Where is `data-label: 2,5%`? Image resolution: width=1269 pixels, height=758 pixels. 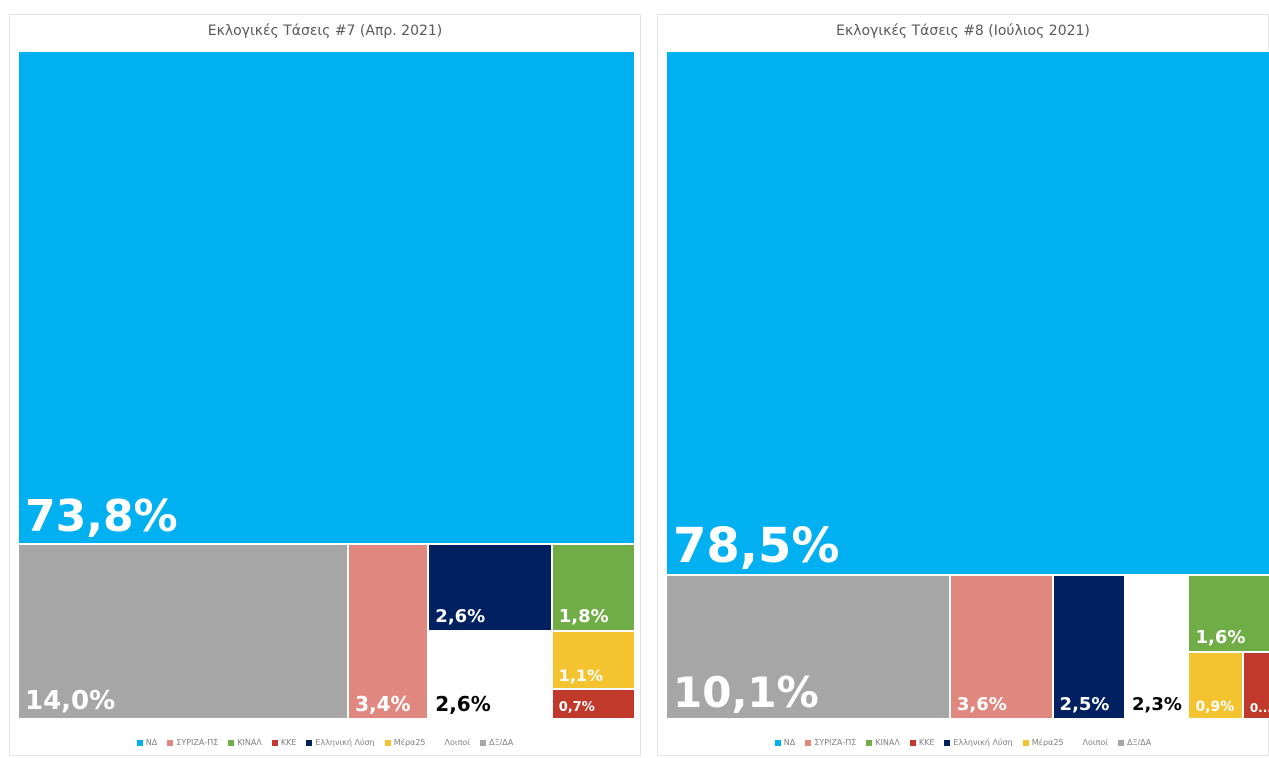 data-label: 2,5% is located at coordinates (1084, 704).